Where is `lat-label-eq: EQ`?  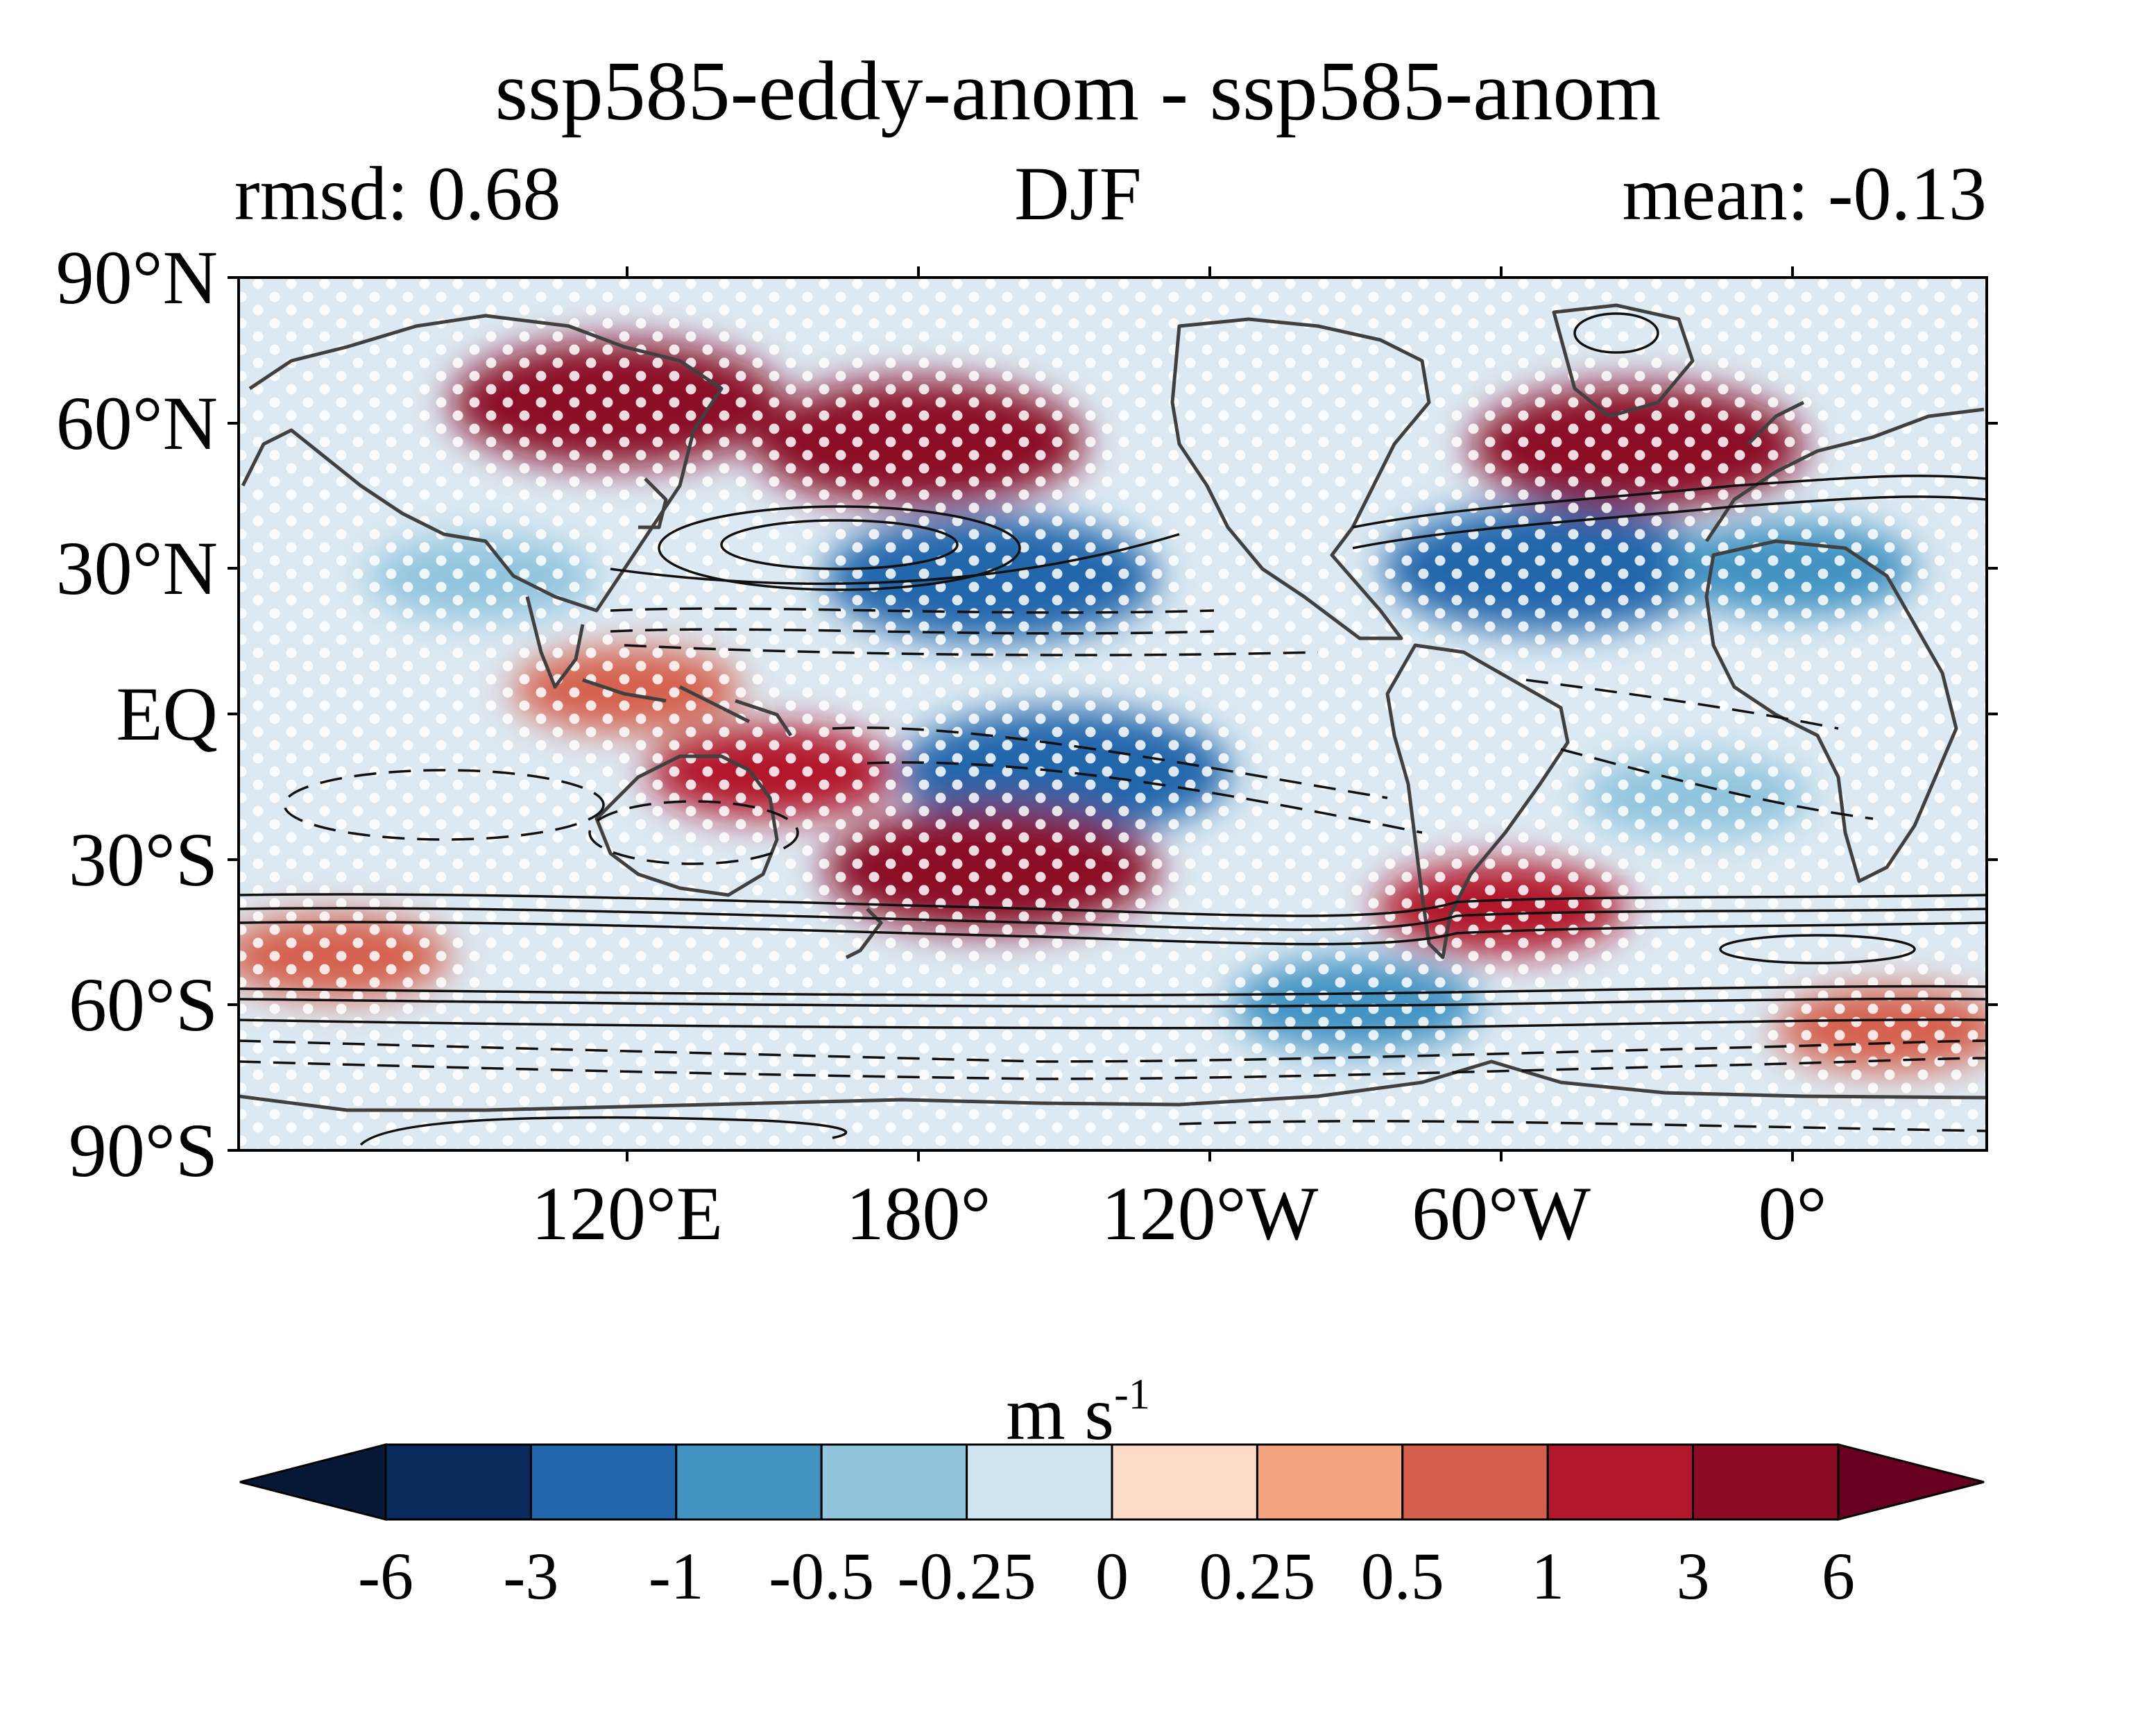
lat-label-eq: EQ is located at coordinates (167, 714).